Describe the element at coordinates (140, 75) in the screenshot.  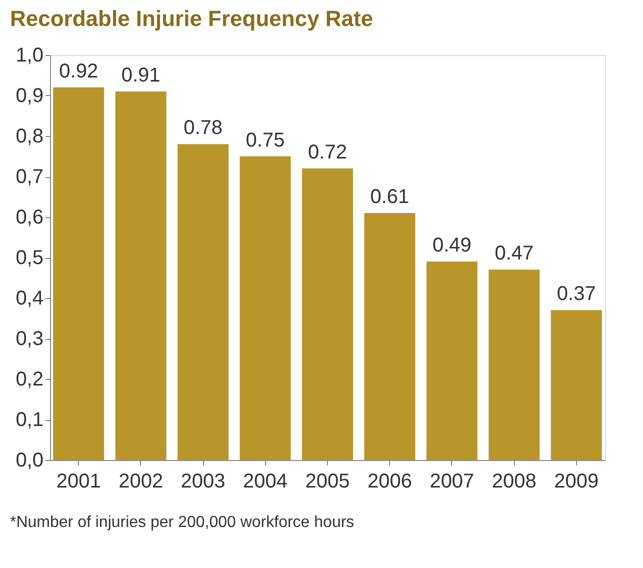
I see `data-label: 0.91` at that location.